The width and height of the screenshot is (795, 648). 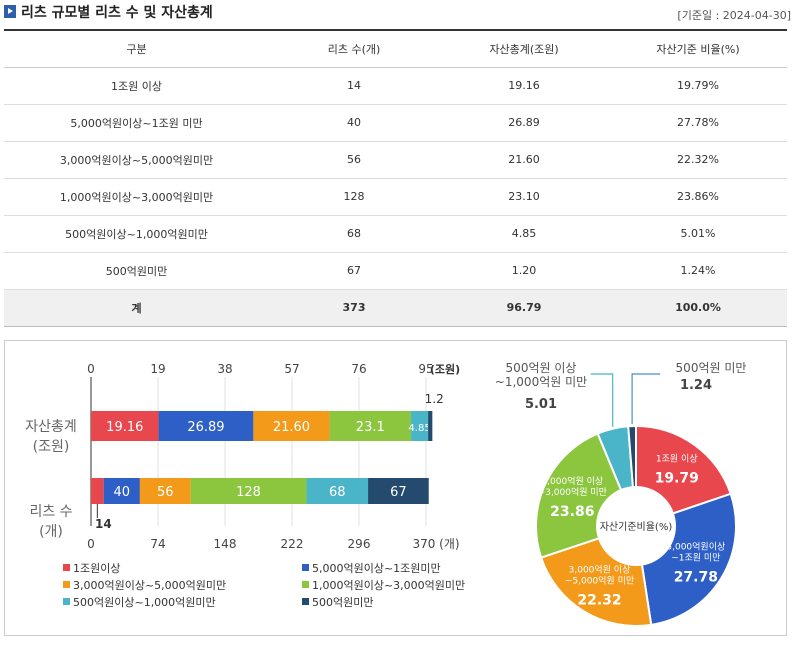 I want to click on column-header: 리츠 수(개), so click(x=354, y=48).